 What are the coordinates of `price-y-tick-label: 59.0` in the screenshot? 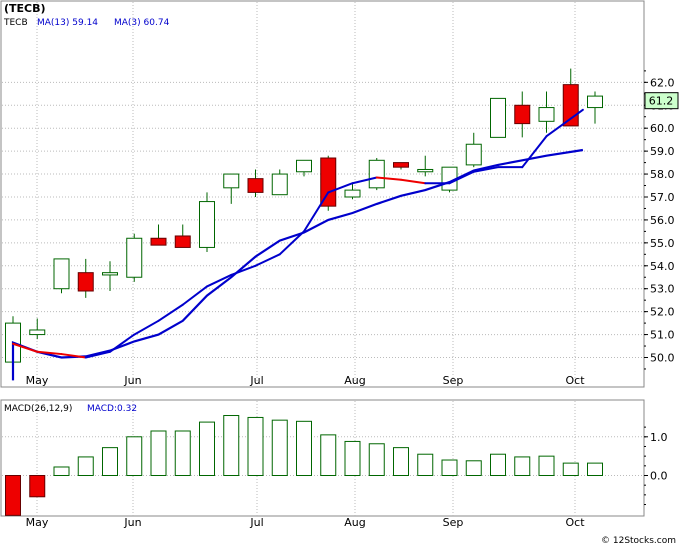 It's located at (662, 151).